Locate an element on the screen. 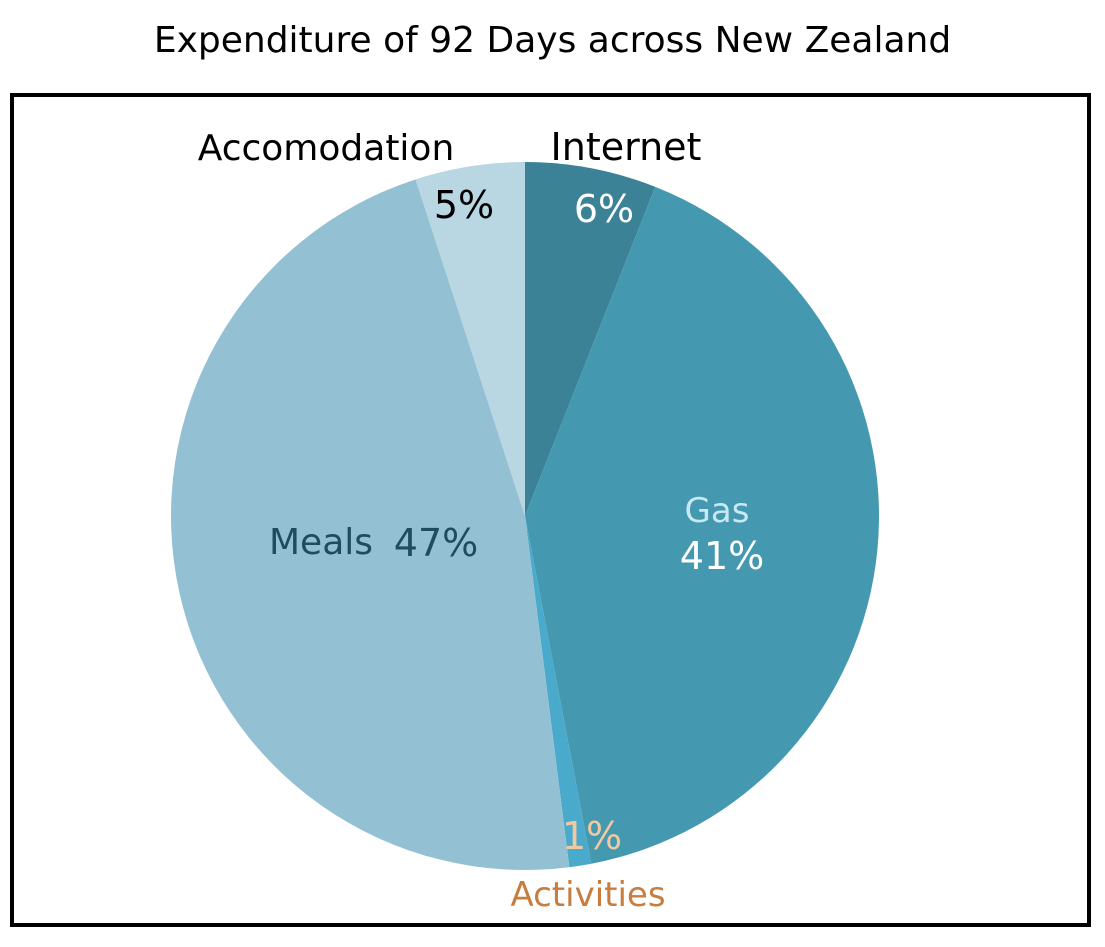 Image resolution: width=1105 pixels, height=947 pixels. label-accomodation-name: Accomodation is located at coordinates (326, 148).